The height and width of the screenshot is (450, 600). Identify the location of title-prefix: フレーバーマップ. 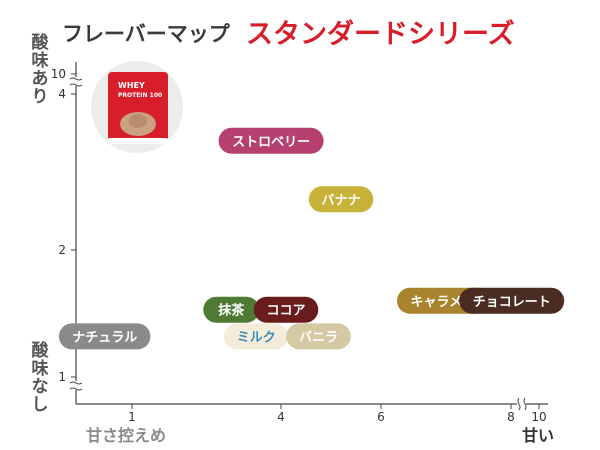
(146, 34).